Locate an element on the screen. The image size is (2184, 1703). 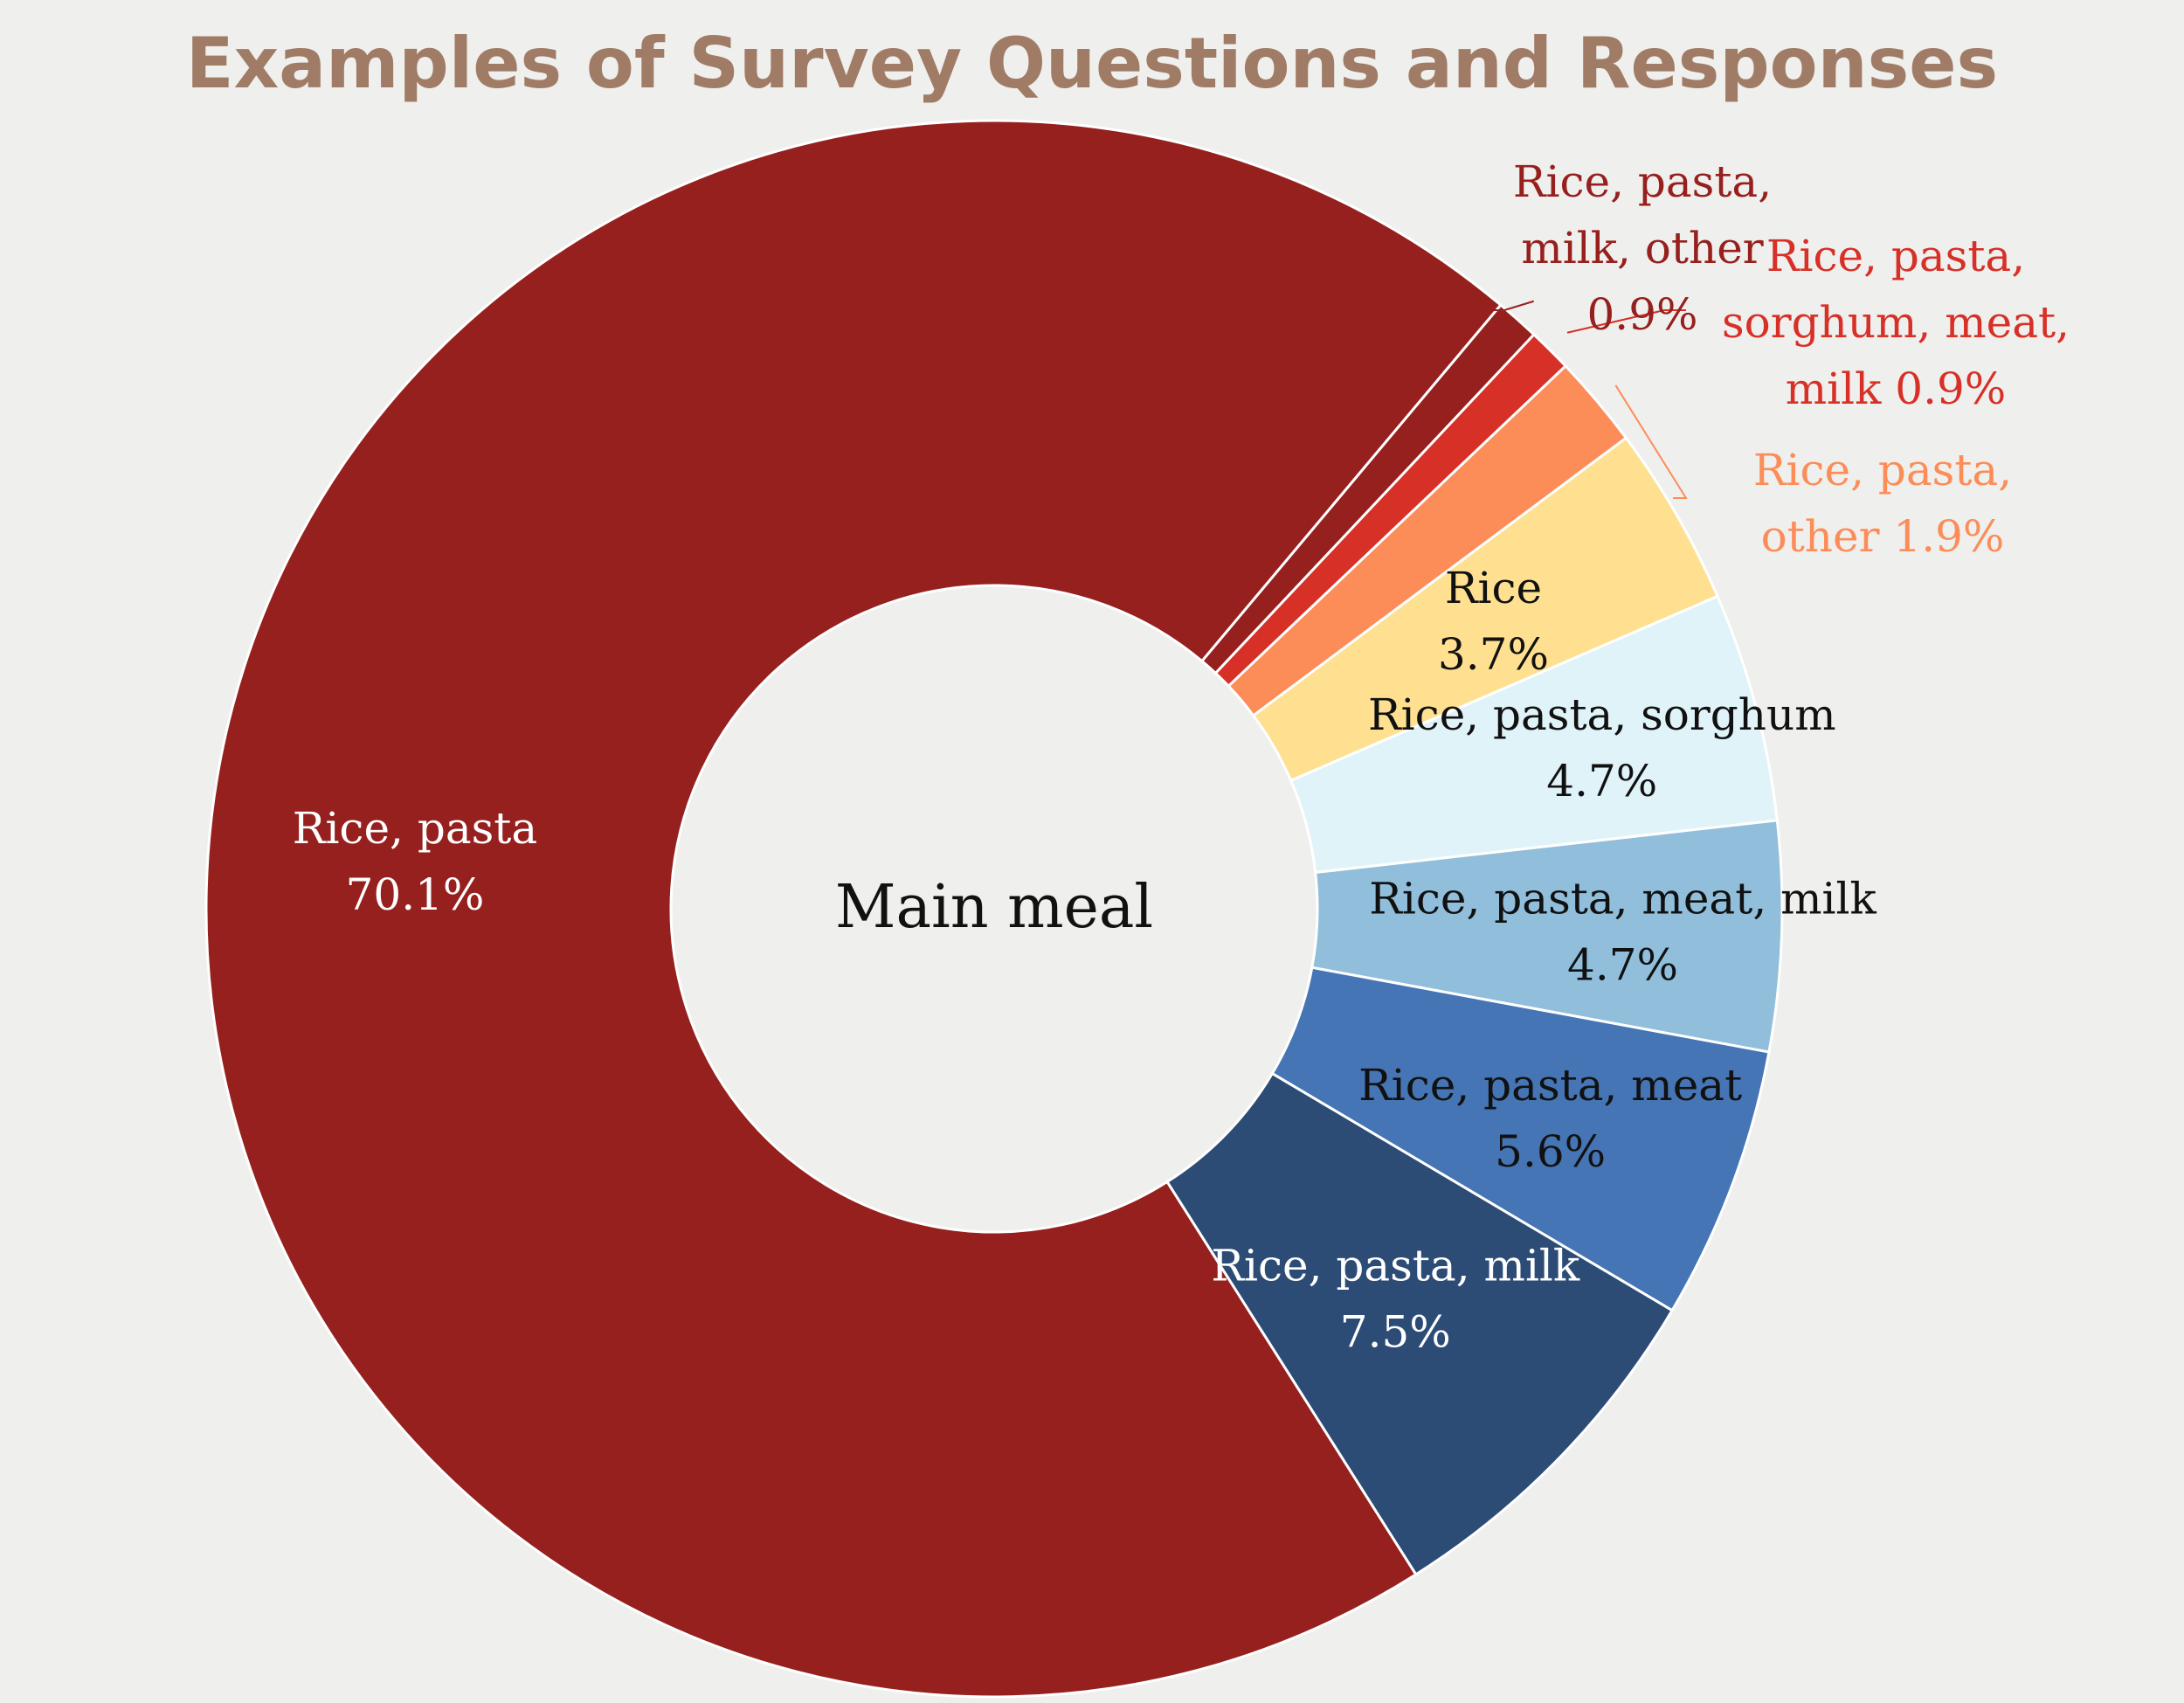
slice-label-line: 7.5% is located at coordinates (1395, 1332).